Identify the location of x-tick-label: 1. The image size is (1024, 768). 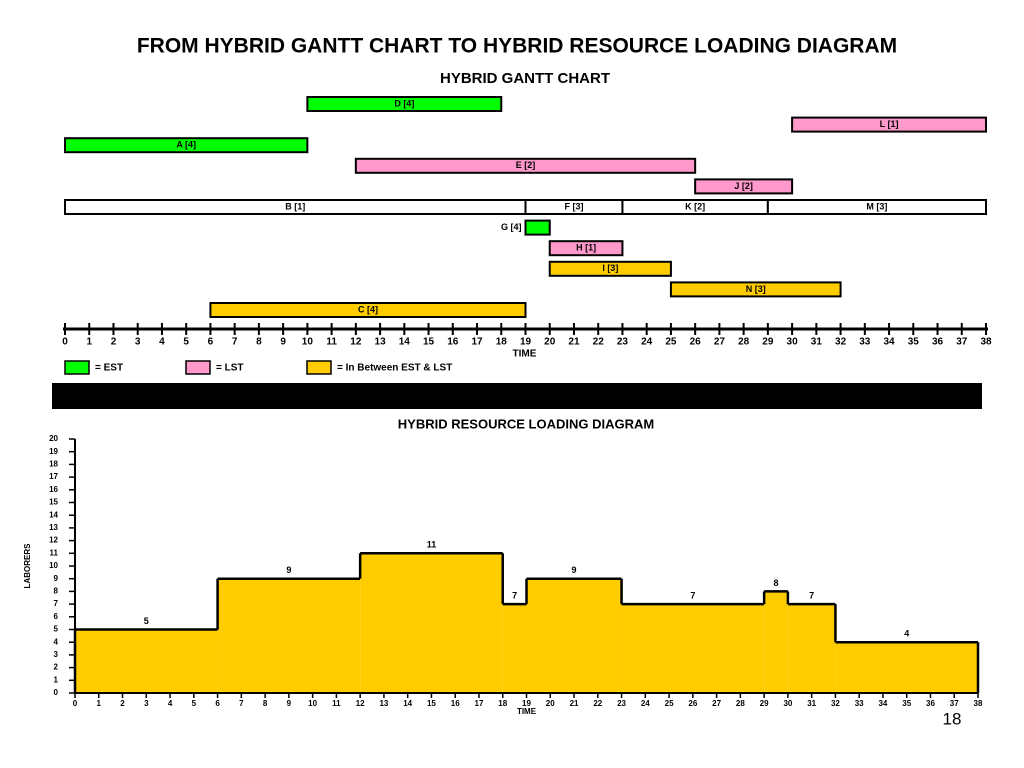
(99, 703).